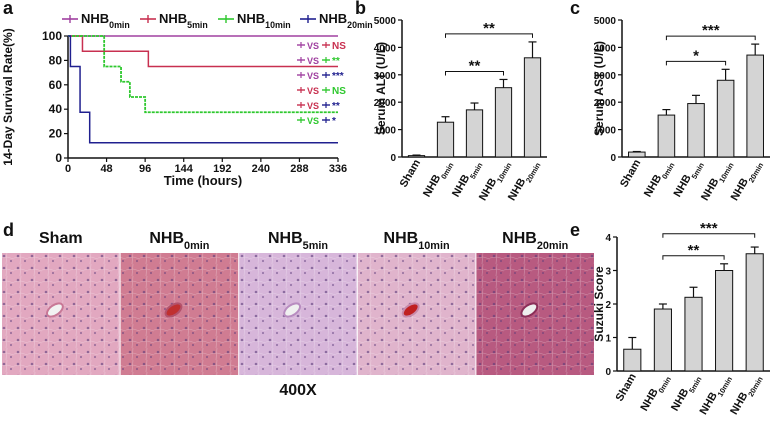  I want to click on legend-label: NHB5min, so click(183, 20).